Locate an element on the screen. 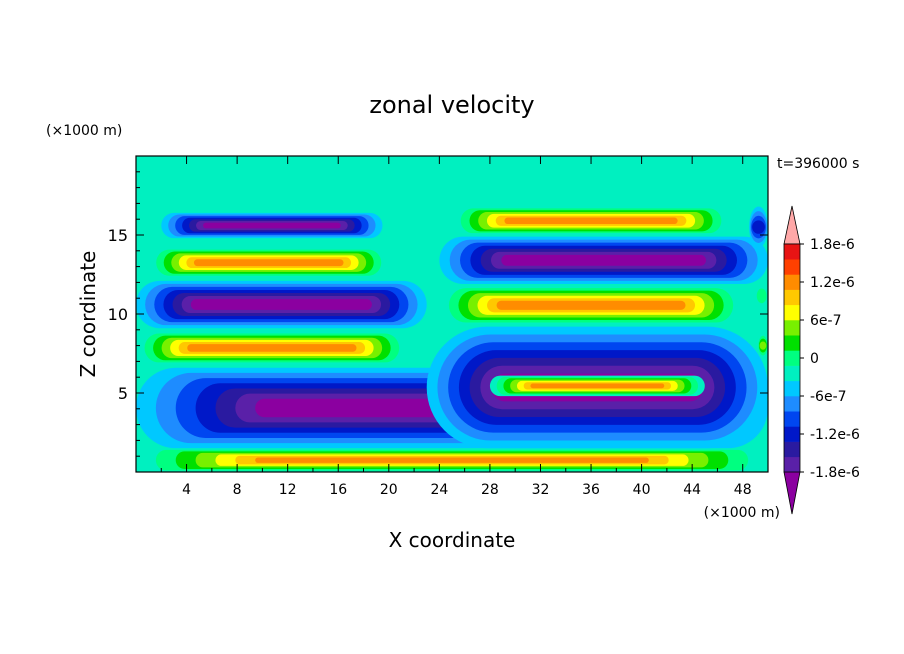  x-tick-label: 44 is located at coordinates (692, 490).